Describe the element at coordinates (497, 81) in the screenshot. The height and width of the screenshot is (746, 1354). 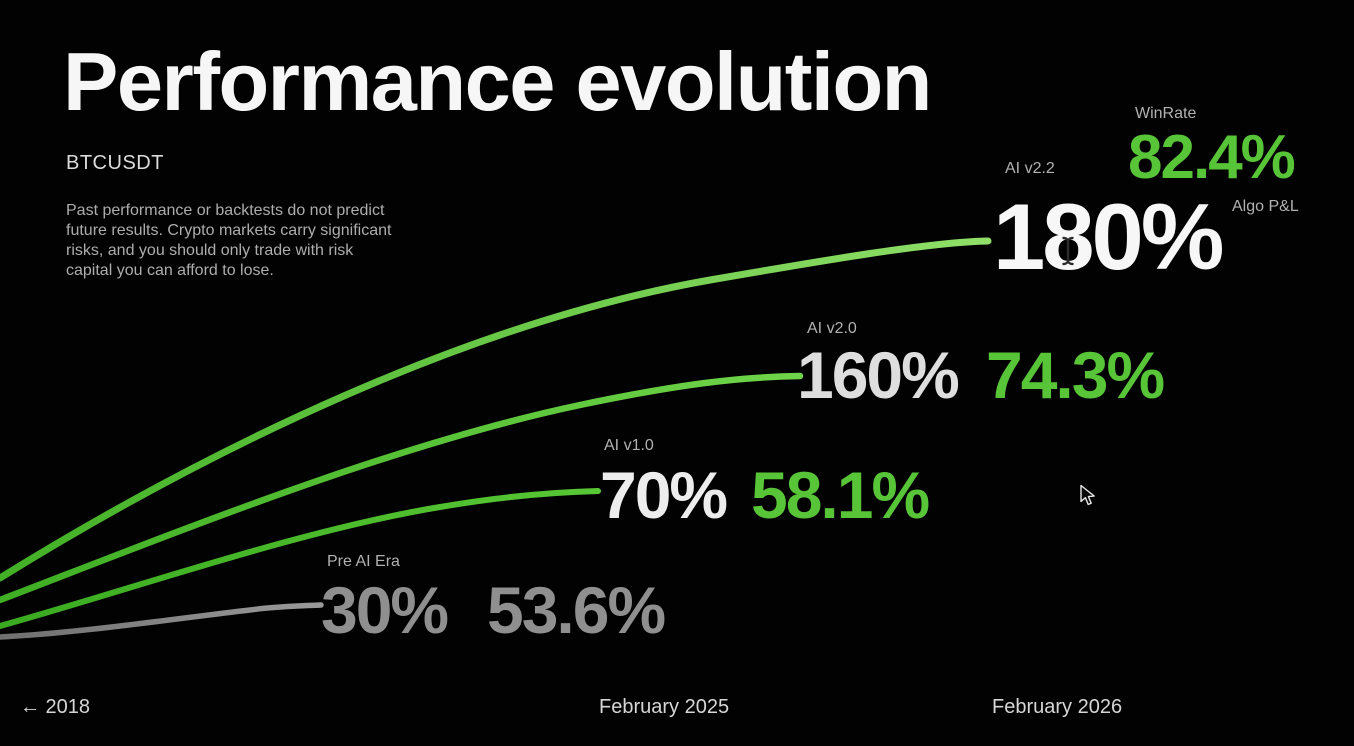
I see `page-title: Performance evolution` at that location.